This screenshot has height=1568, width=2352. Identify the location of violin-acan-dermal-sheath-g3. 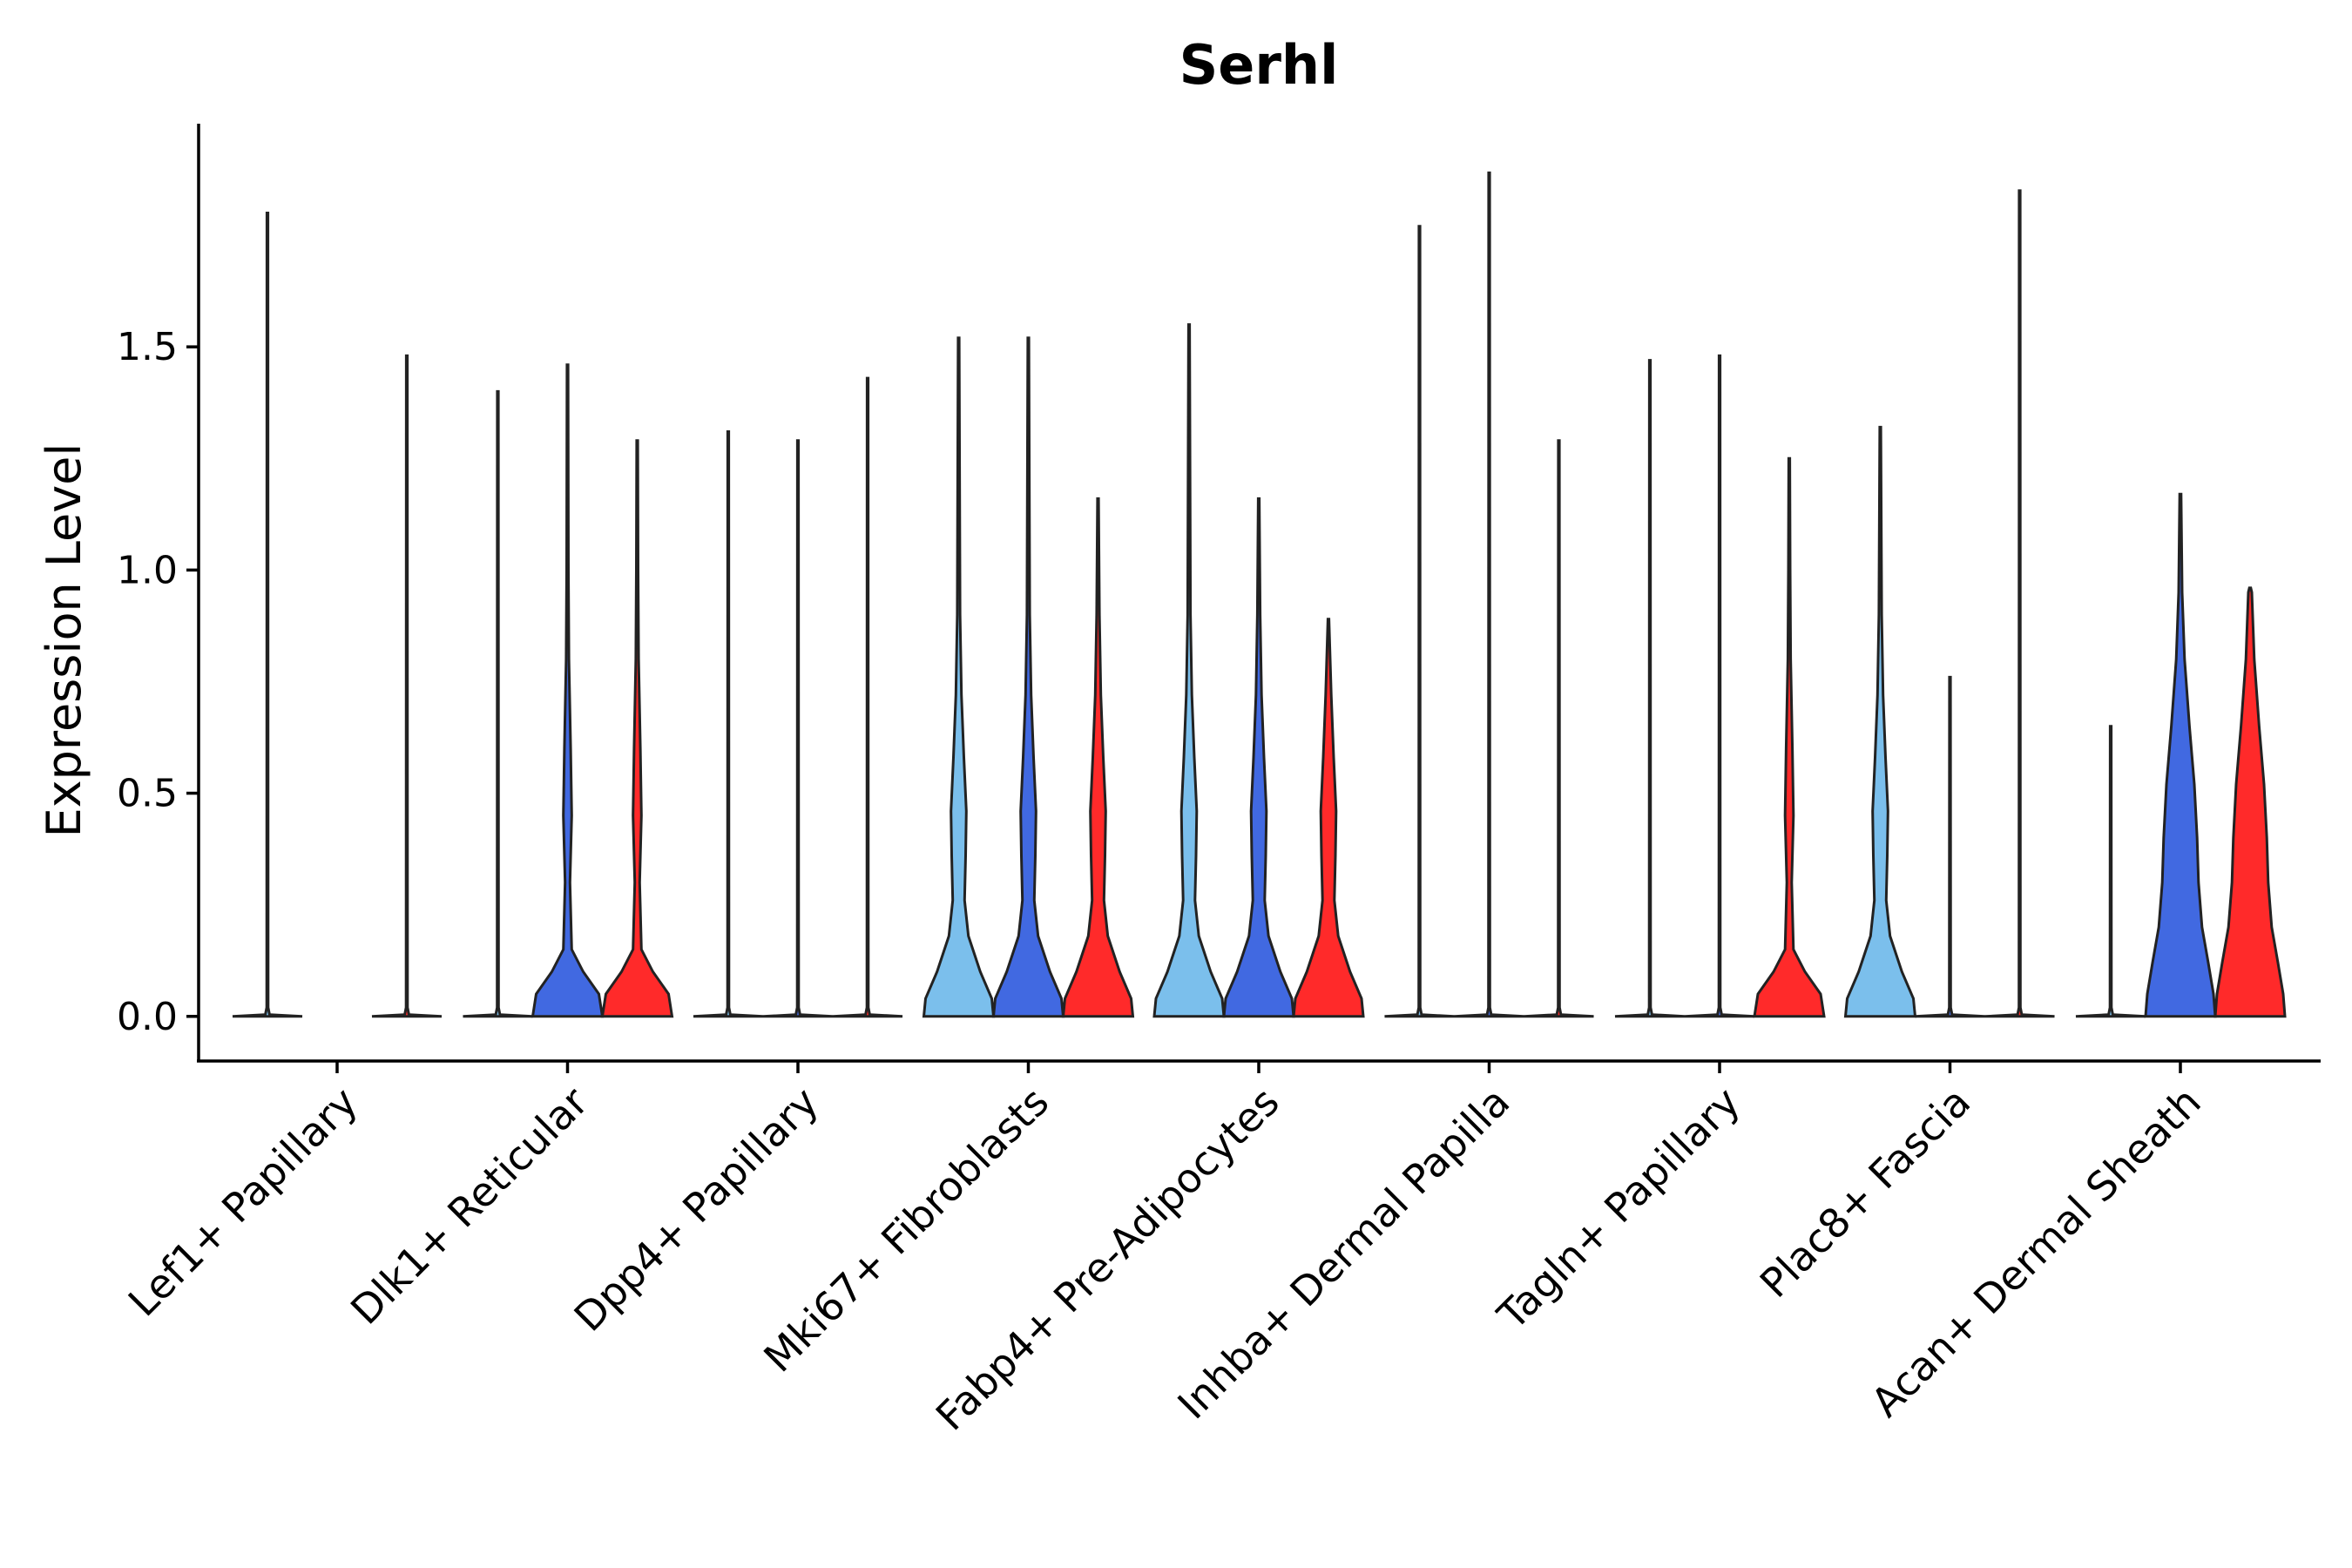
(2250, 802).